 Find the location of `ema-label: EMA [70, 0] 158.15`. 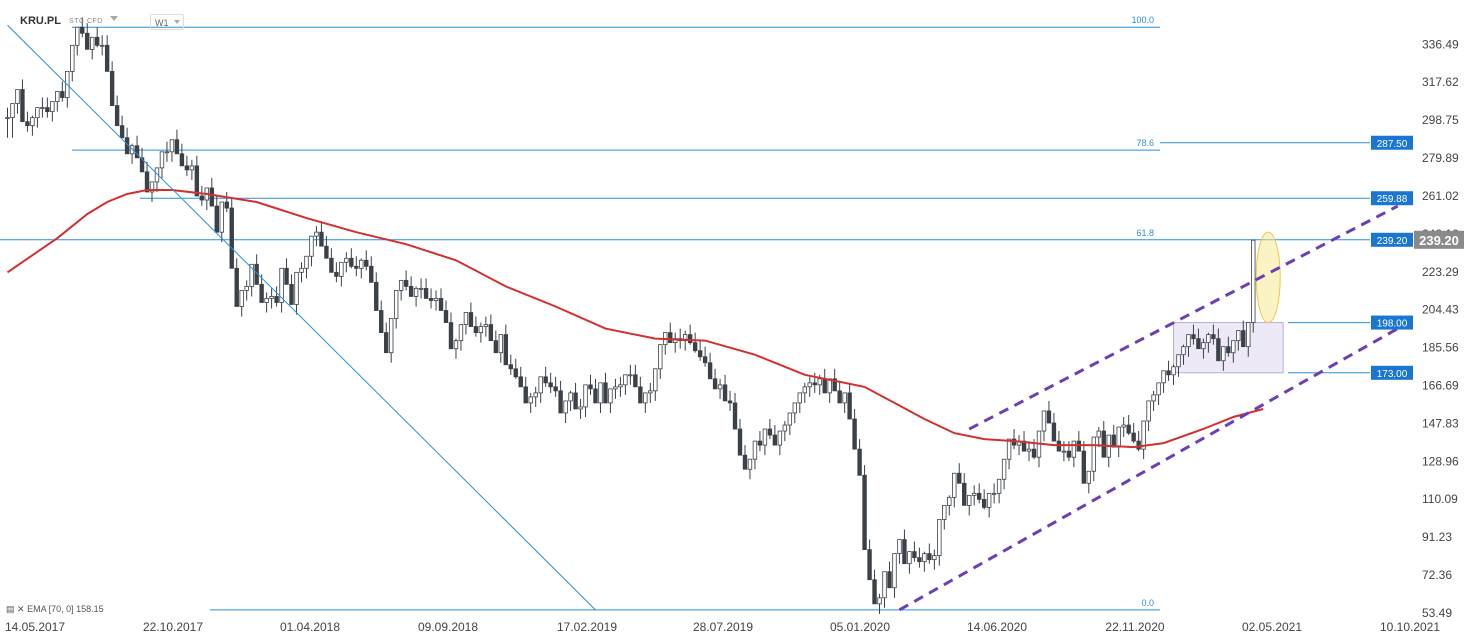

ema-label: EMA [70, 0] 158.15 is located at coordinates (65, 609).